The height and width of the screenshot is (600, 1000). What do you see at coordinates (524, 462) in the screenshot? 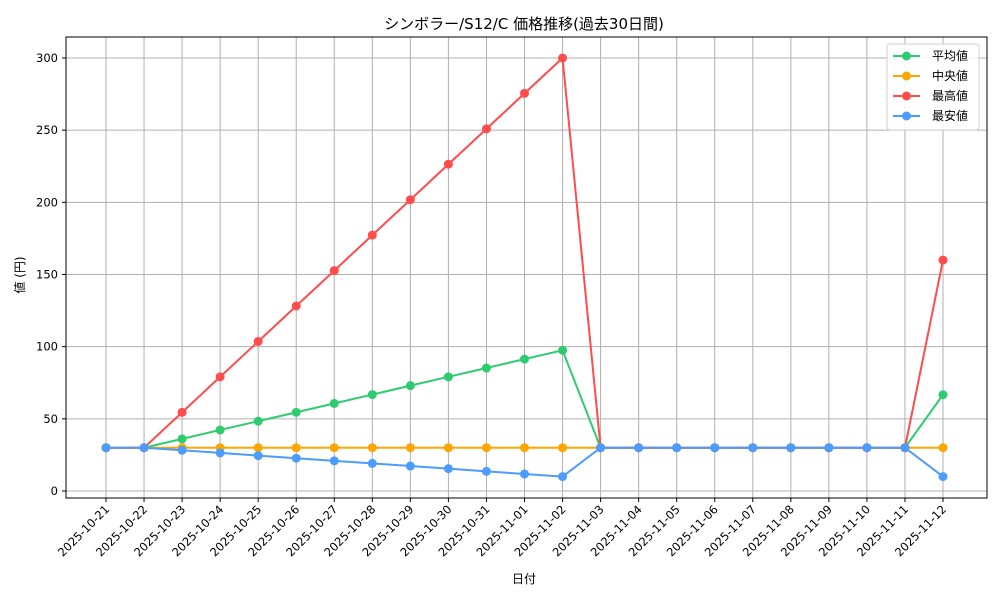
I see `series-line` at bounding box center [524, 462].